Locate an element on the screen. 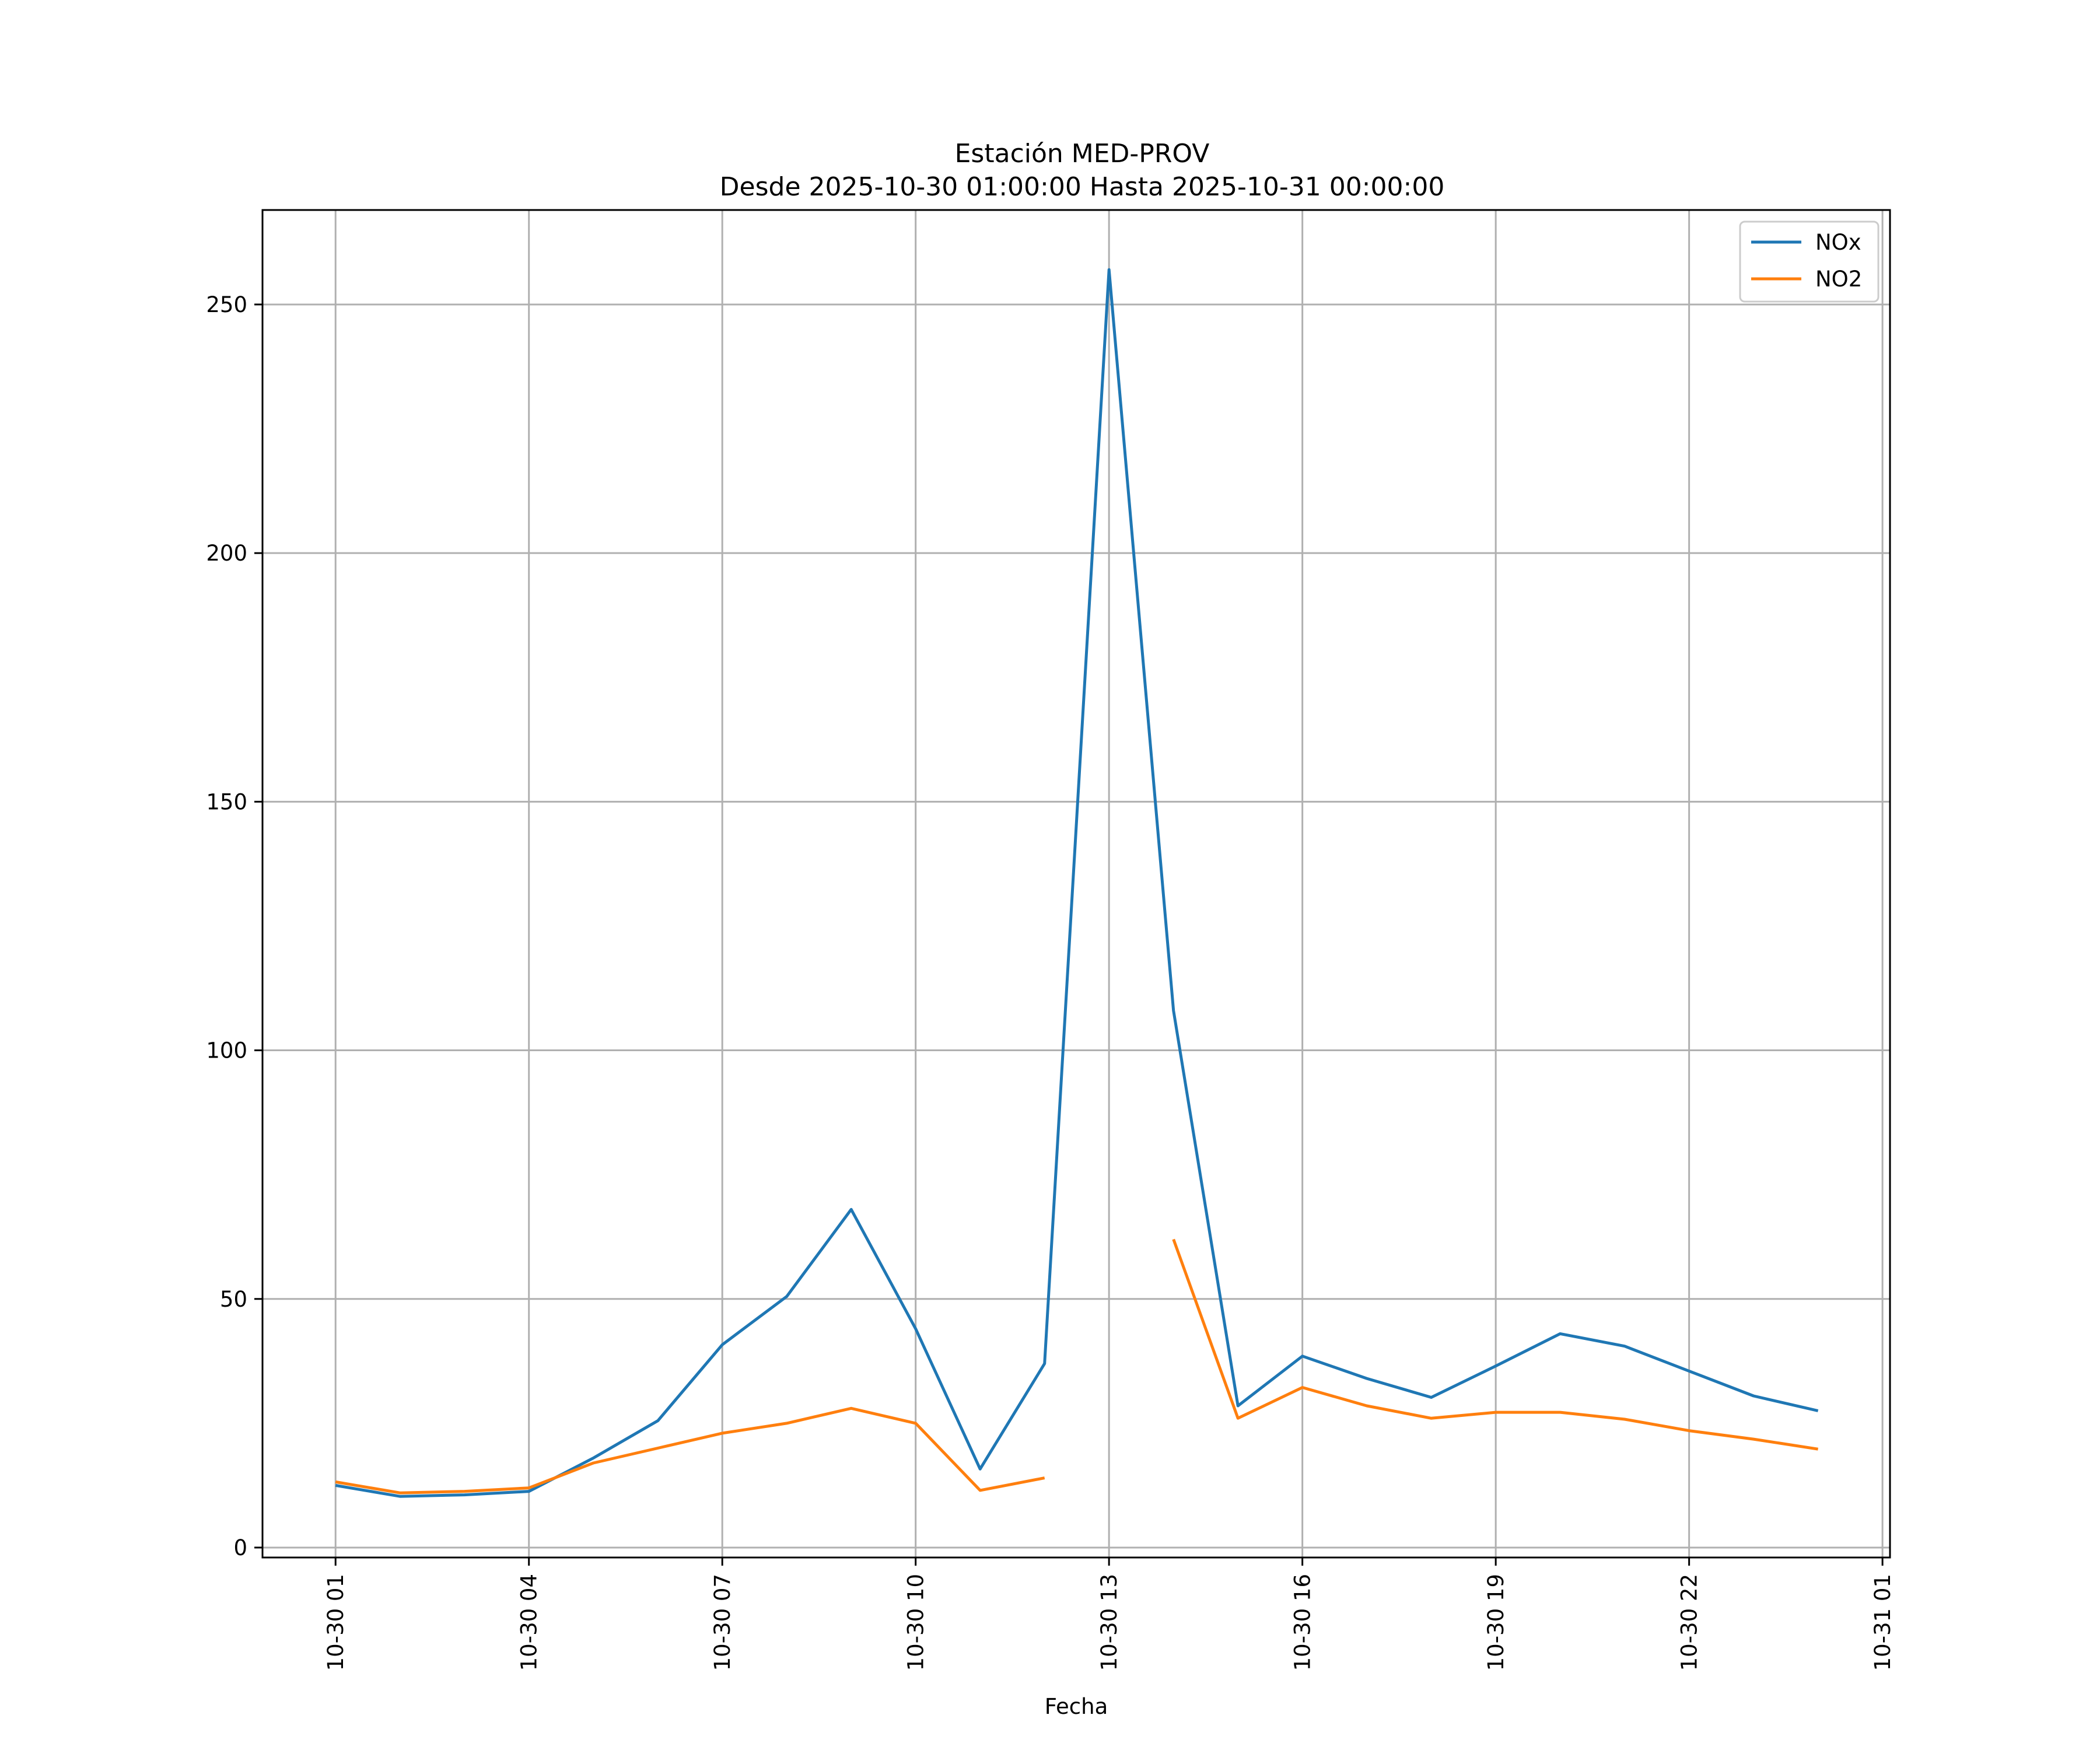 Image resolution: width=2100 pixels, height=1750 pixels. y-tick-label: 200 is located at coordinates (226, 553).